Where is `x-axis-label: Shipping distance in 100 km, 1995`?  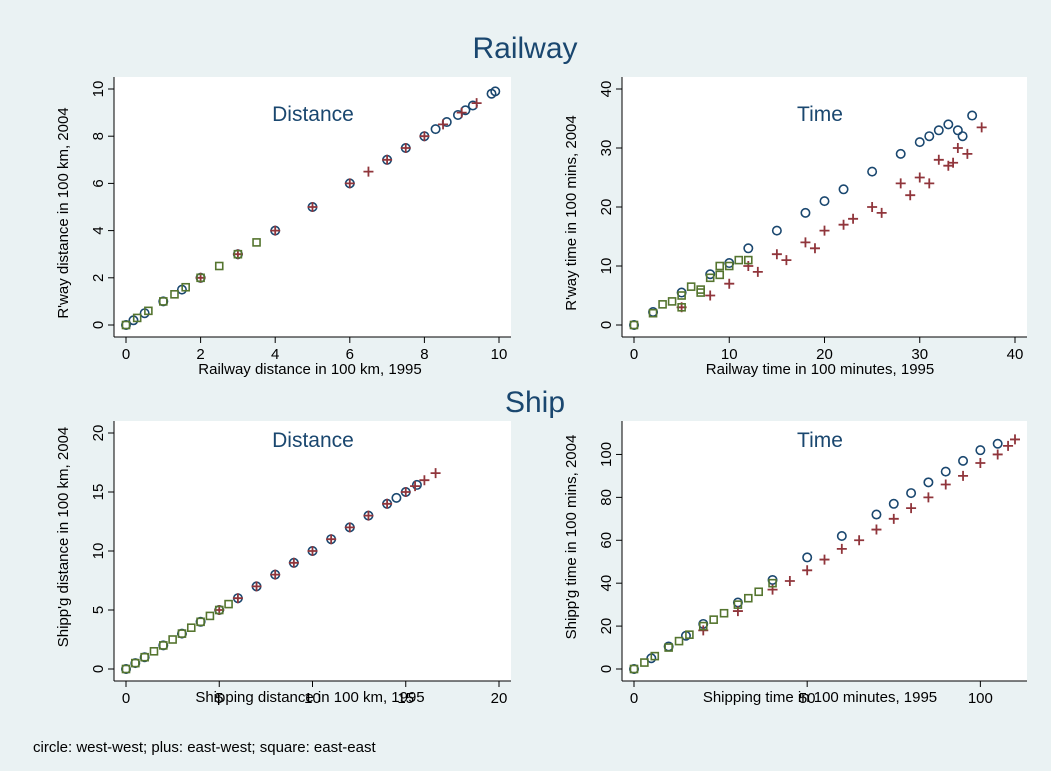
x-axis-label: Shipping distance in 100 km, 1995 is located at coordinates (309, 697).